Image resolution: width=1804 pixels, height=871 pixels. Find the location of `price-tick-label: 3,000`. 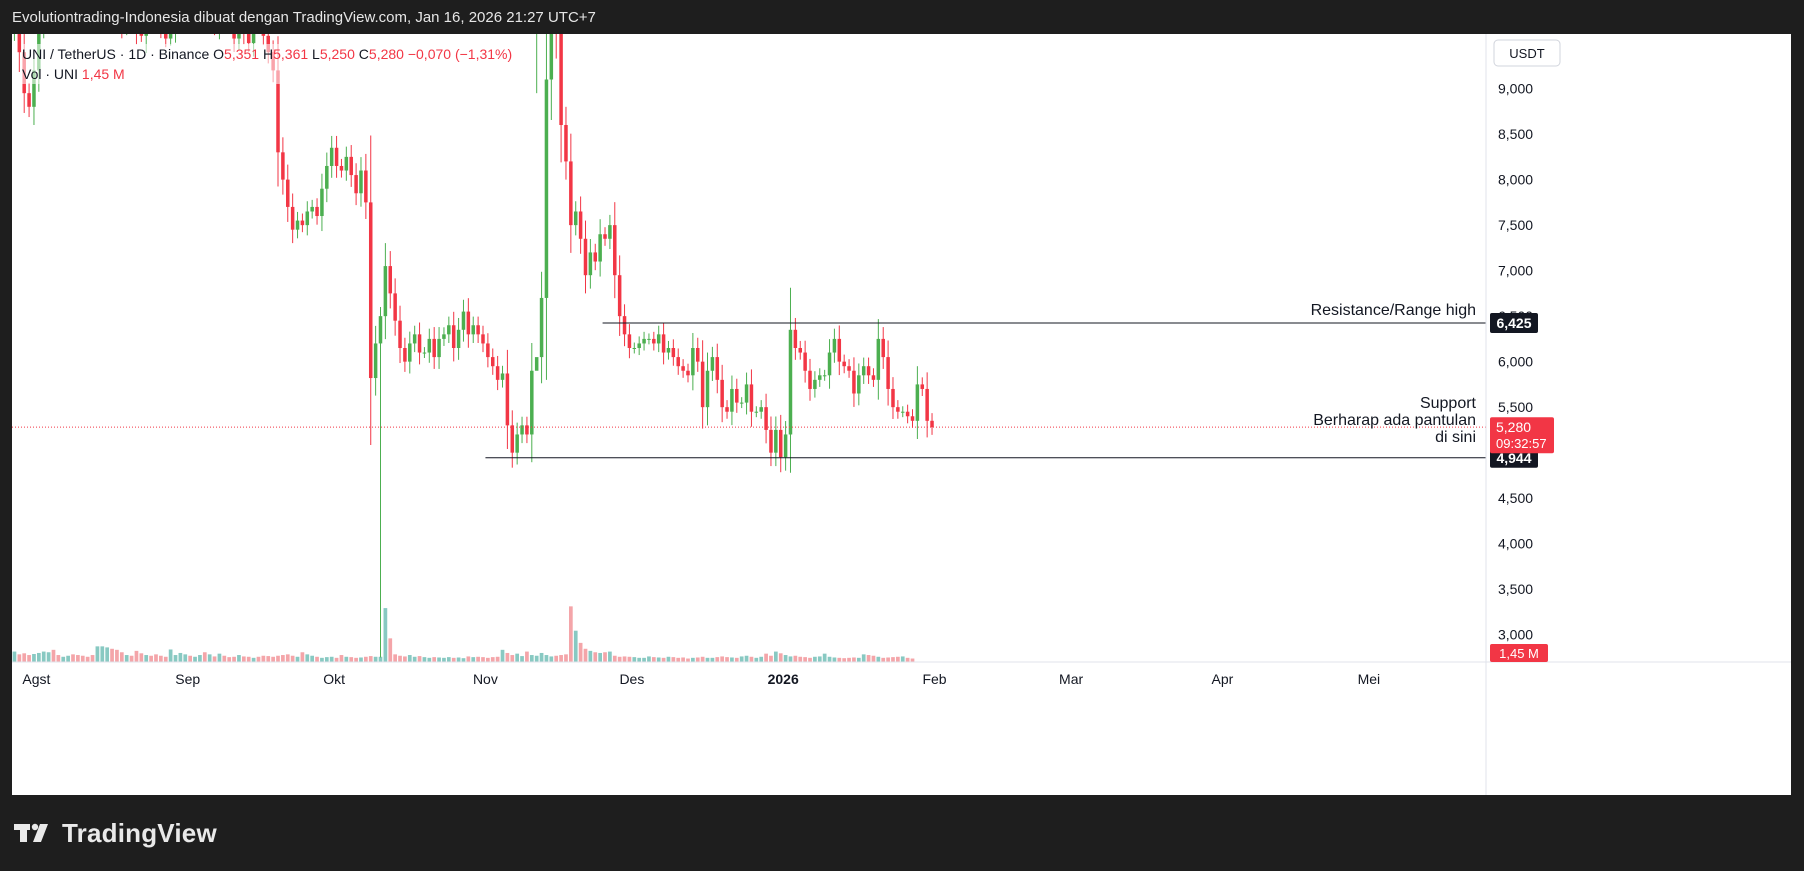

price-tick-label: 3,000 is located at coordinates (1515, 635).